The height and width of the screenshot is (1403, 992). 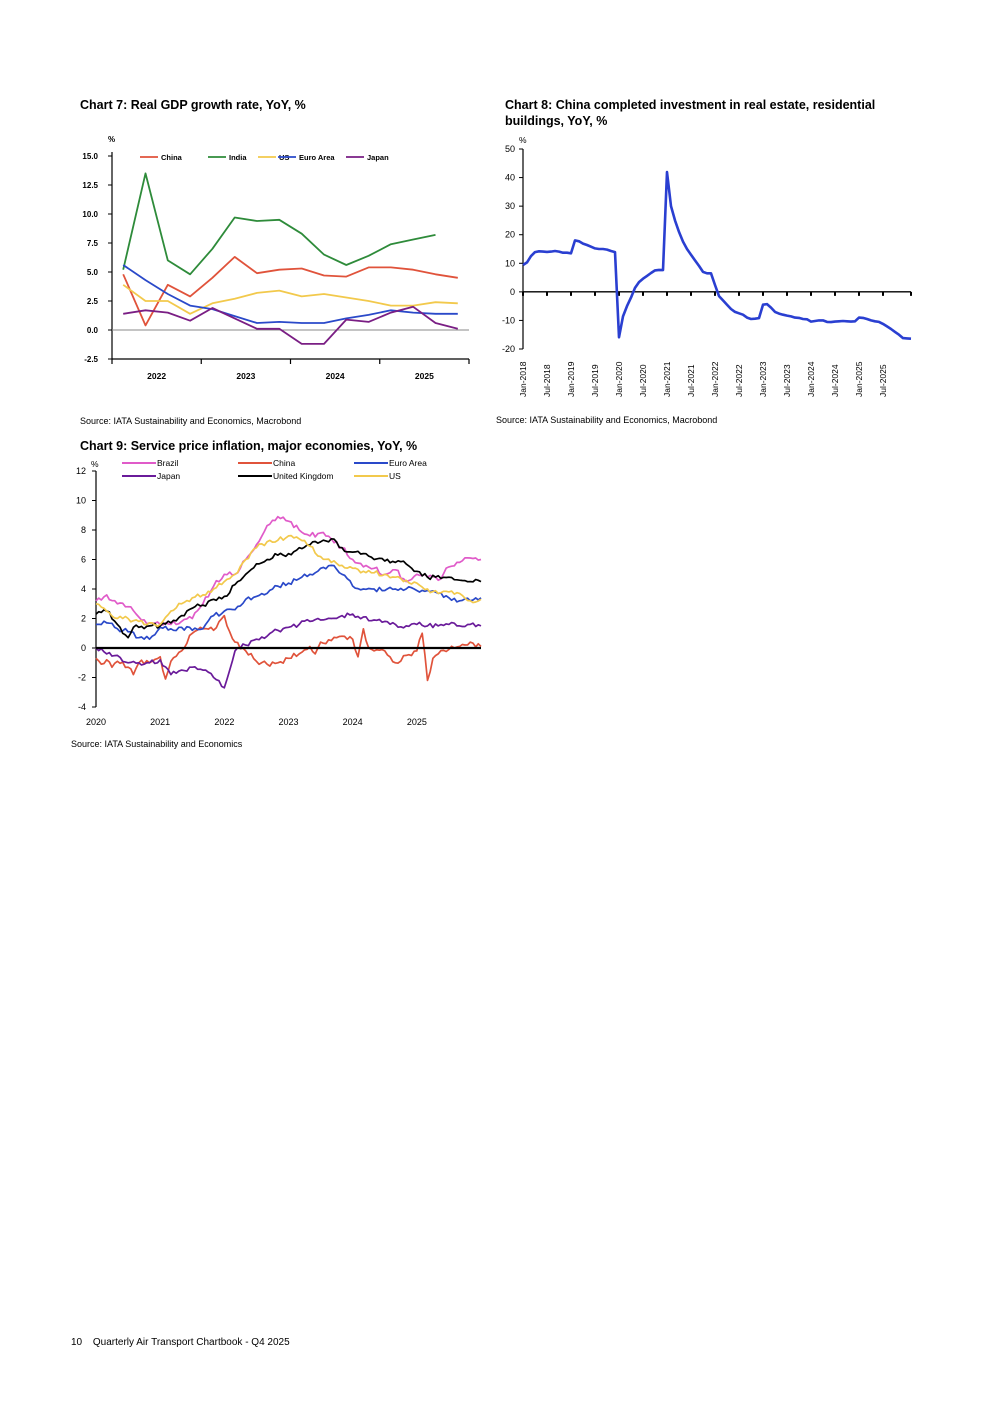 What do you see at coordinates (595, 380) in the screenshot?
I see `chart8-x-tick-label: Jul-2019` at bounding box center [595, 380].